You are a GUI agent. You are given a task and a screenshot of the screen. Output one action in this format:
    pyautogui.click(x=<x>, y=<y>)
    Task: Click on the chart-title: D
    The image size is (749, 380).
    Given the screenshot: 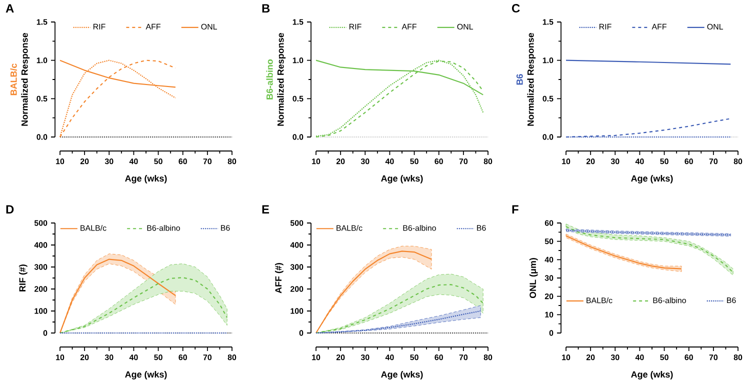 What is the action you would take?
    pyautogui.click(x=10, y=209)
    